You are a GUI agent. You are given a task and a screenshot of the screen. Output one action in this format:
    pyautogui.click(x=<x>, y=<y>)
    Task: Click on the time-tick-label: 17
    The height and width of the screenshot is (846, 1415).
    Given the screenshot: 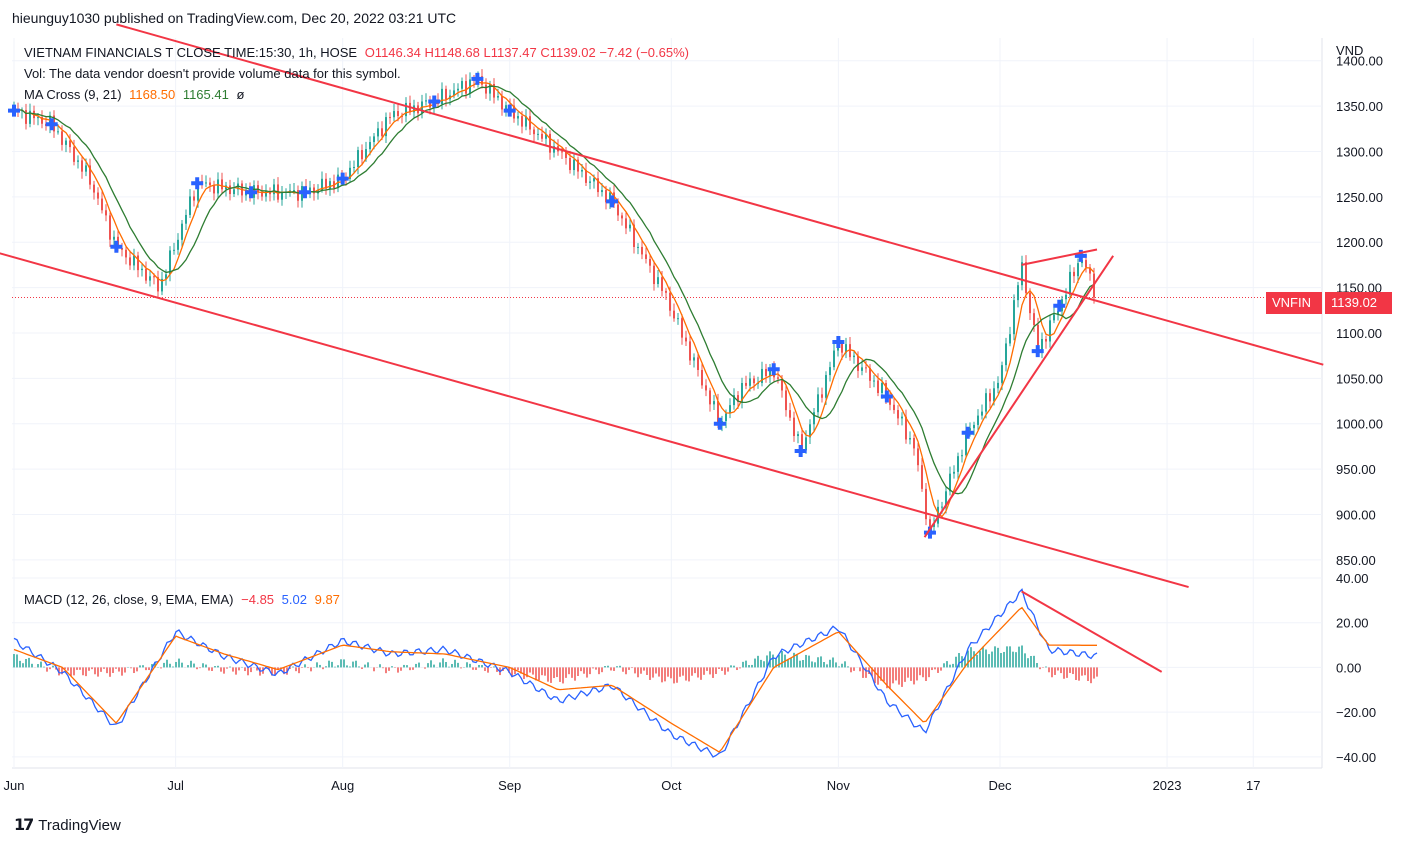 What is the action you would take?
    pyautogui.click(x=1253, y=785)
    